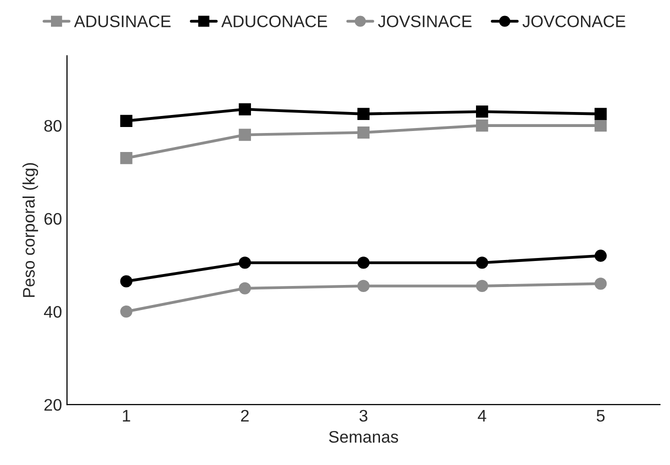 This screenshot has width=670, height=465. Describe the element at coordinates (30, 230) in the screenshot. I see `y-axis-title: Peso corporal (kg)` at that location.